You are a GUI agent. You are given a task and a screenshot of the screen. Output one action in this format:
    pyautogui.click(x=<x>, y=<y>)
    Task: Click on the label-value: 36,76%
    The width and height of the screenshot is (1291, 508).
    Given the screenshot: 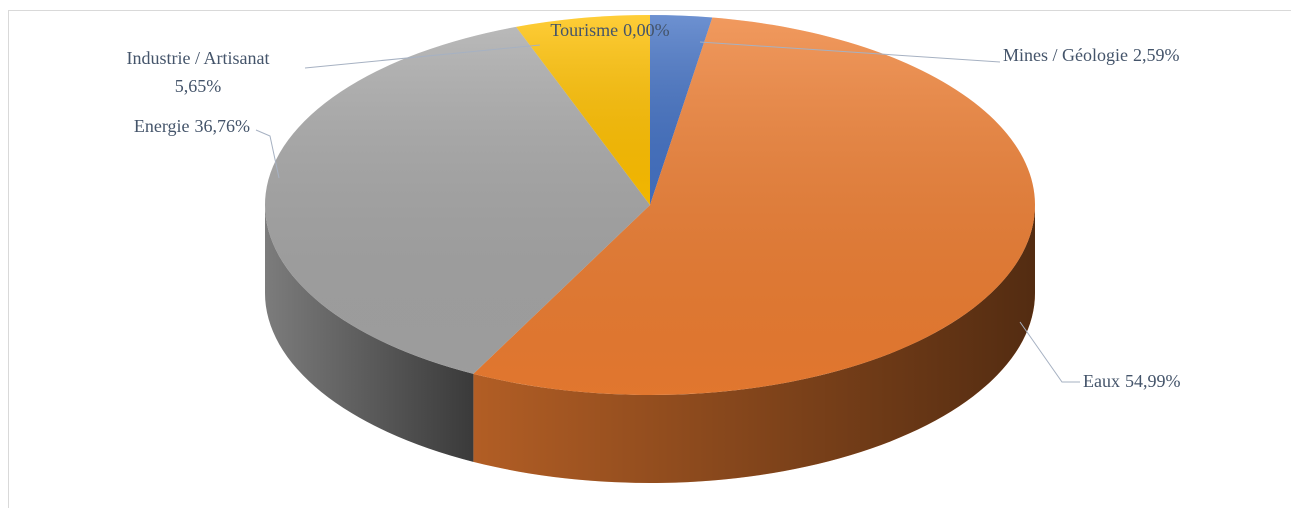 What is the action you would take?
    pyautogui.click(x=223, y=126)
    